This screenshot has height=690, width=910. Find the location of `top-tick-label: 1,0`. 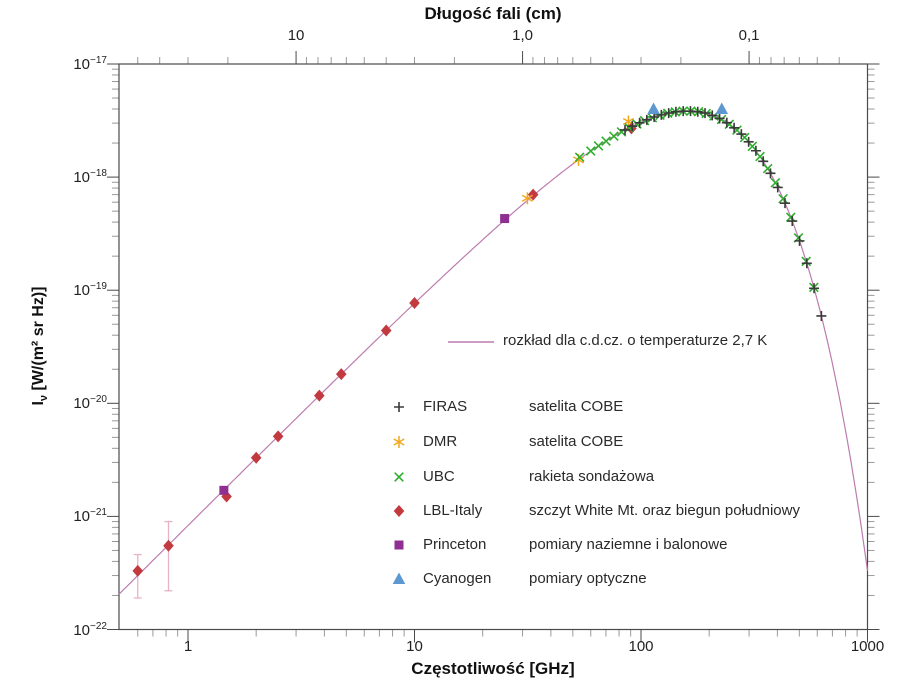

top-tick-label: 1,0 is located at coordinates (522, 35).